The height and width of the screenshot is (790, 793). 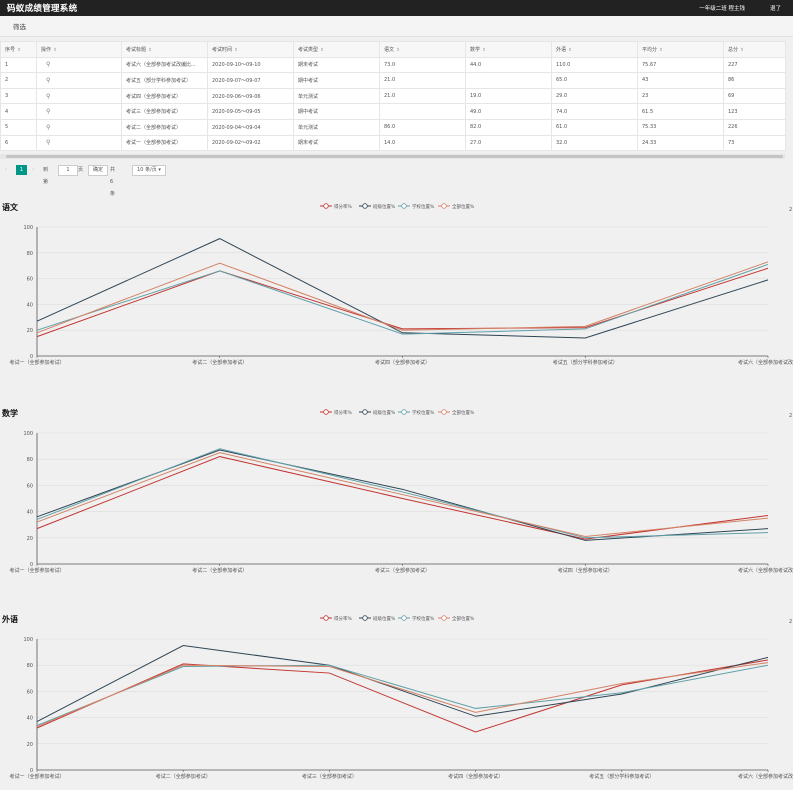 What do you see at coordinates (402, 362) in the screenshot?
I see `x-tick-label: 考试四（全部参加考试）` at bounding box center [402, 362].